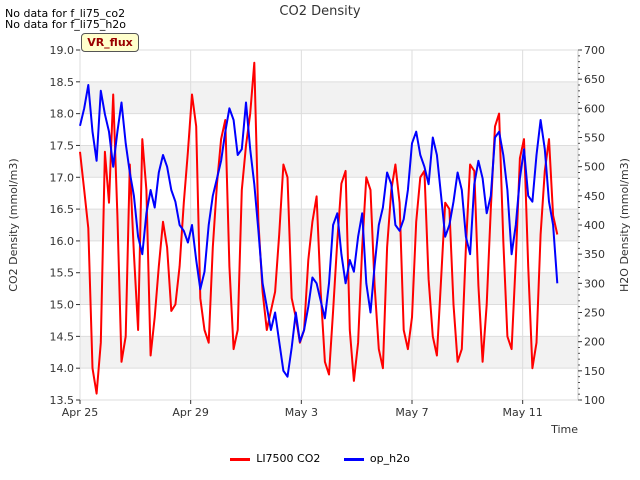  Describe the element at coordinates (66, 24) in the screenshot. I see `no-data-note-h2o: No data for f_li75_h2o` at that location.